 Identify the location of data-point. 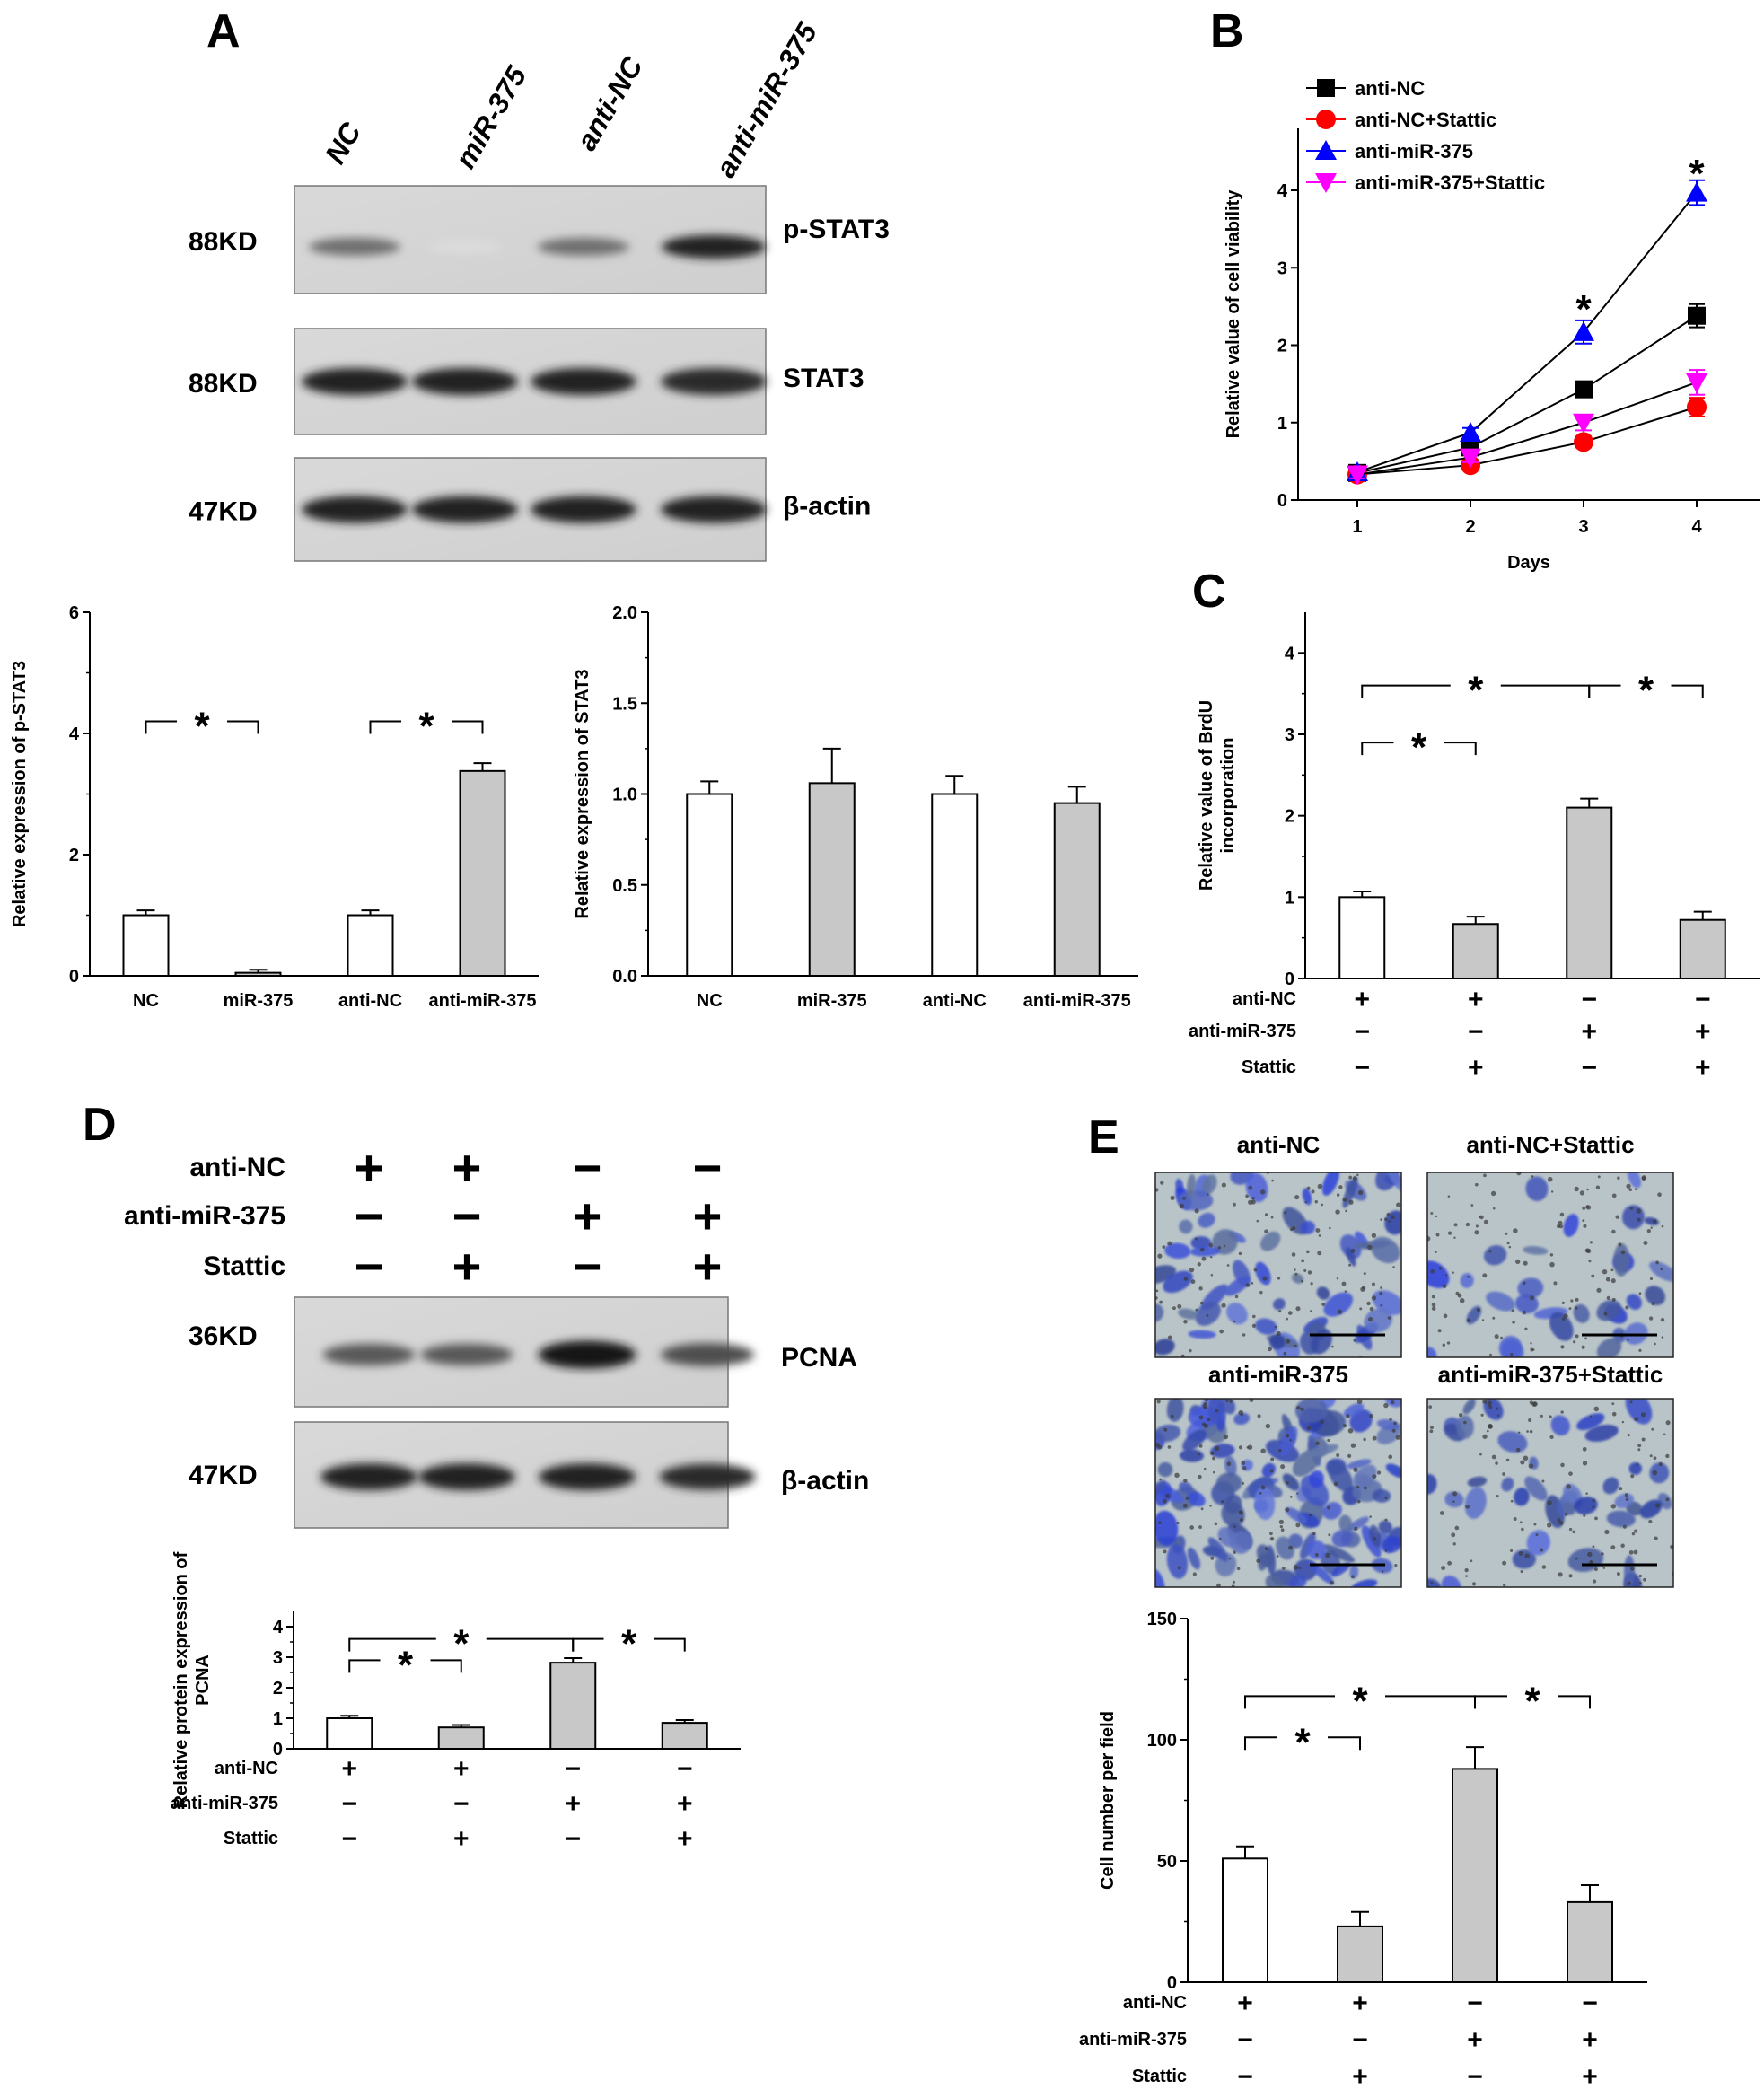
(1584, 423).